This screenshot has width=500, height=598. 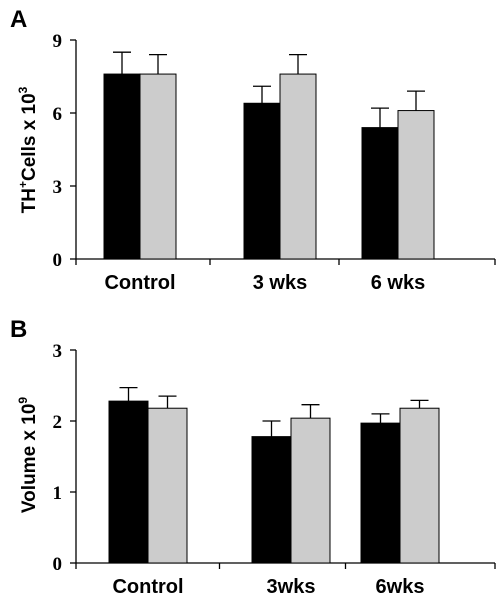 What do you see at coordinates (280, 283) in the screenshot?
I see `x-tick-label: 3 wks` at bounding box center [280, 283].